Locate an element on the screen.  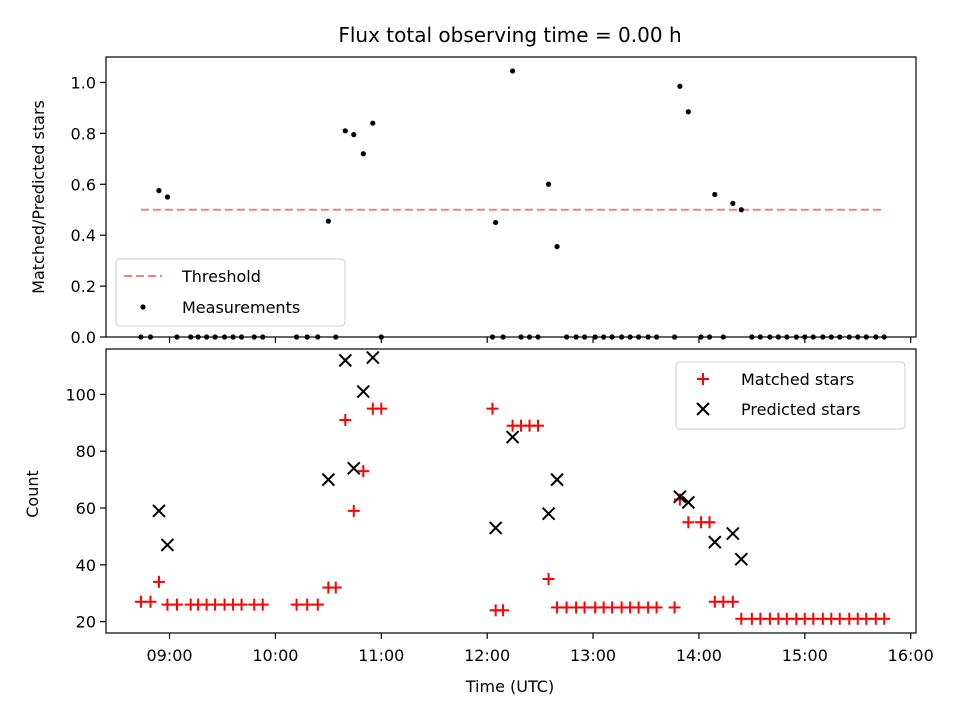
bottom-legend: Matched stars Predicted stars is located at coordinates (790, 395).